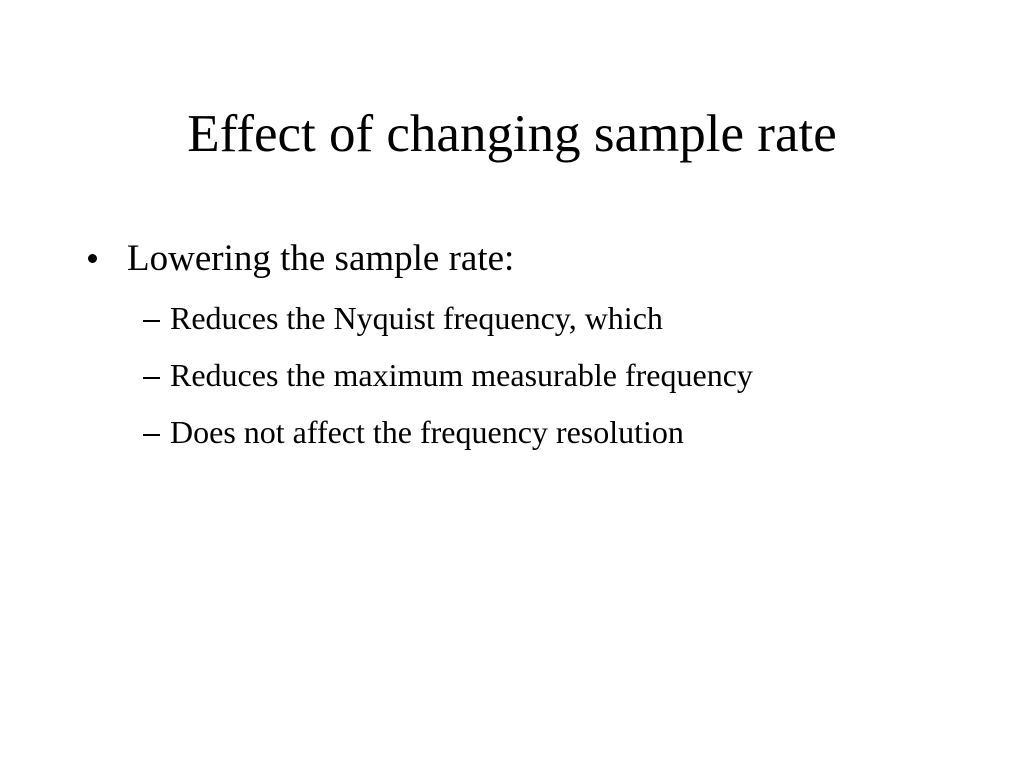  What do you see at coordinates (427, 432) in the screenshot?
I see `sub-bullet-text: Does not affect the frequency resolution` at bounding box center [427, 432].